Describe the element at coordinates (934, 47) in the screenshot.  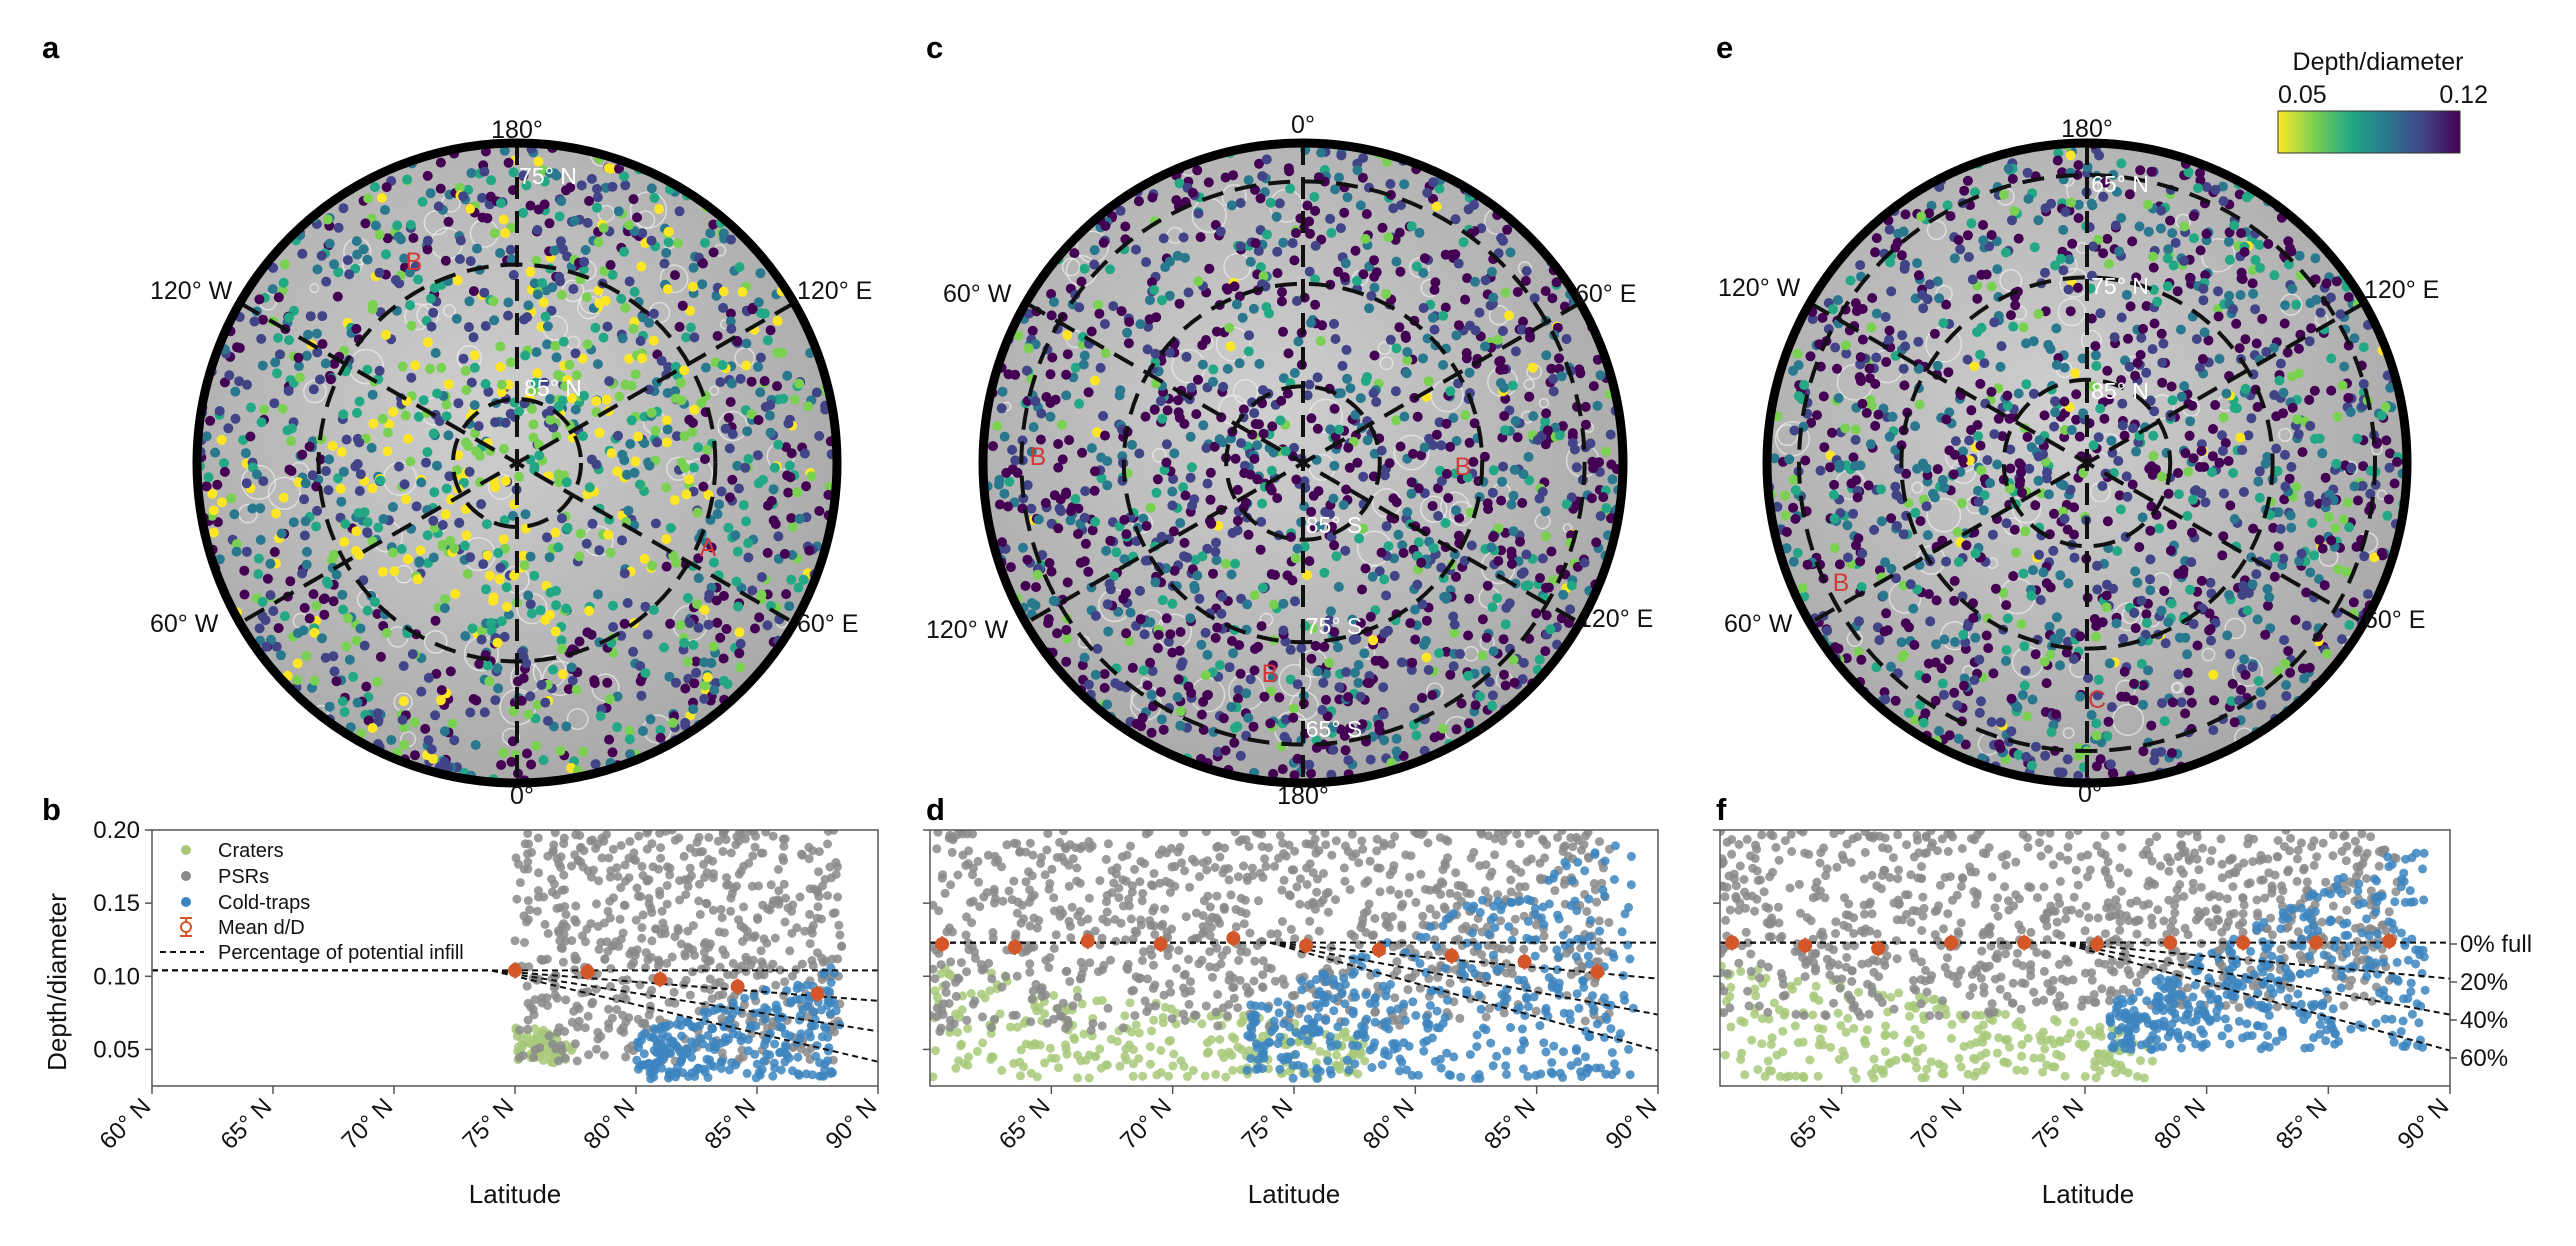
I see `panel-letter-c: c` at that location.